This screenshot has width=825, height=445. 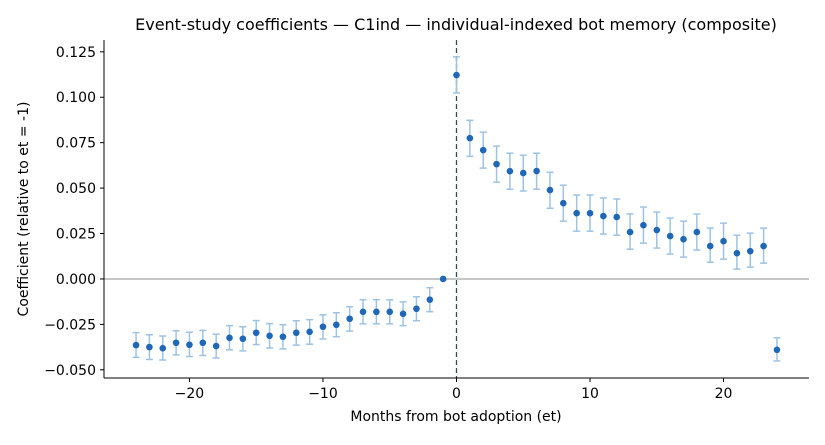 What do you see at coordinates (70, 325) in the screenshot?
I see `y-tick-label: −0.025` at bounding box center [70, 325].